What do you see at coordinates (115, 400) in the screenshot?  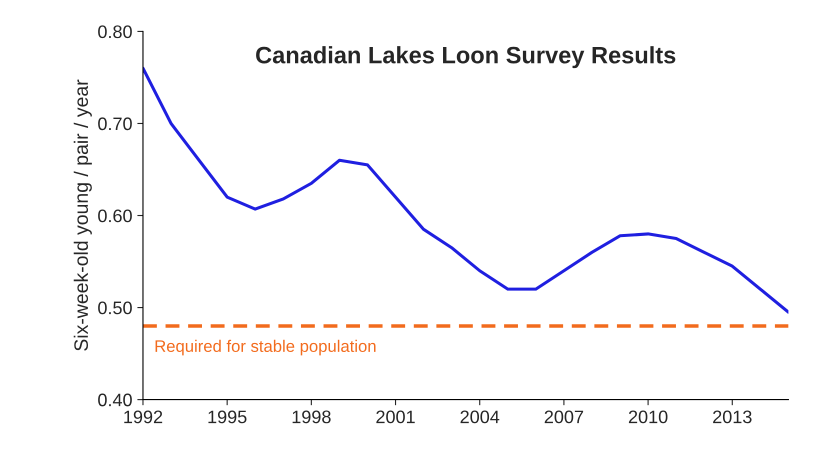 I see `y-tick-label: 0.40` at bounding box center [115, 400].